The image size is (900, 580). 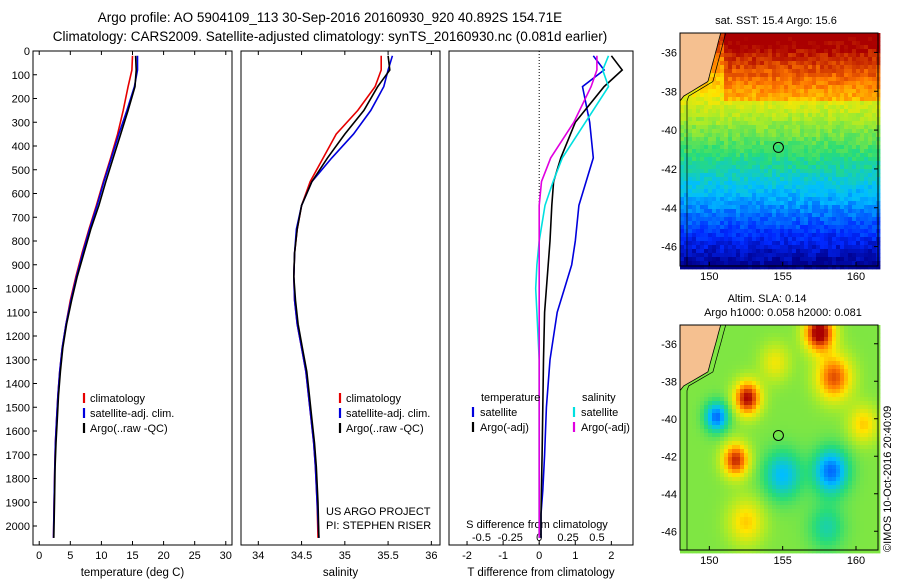 I want to click on x-axis-label: salinity, so click(x=340, y=573).